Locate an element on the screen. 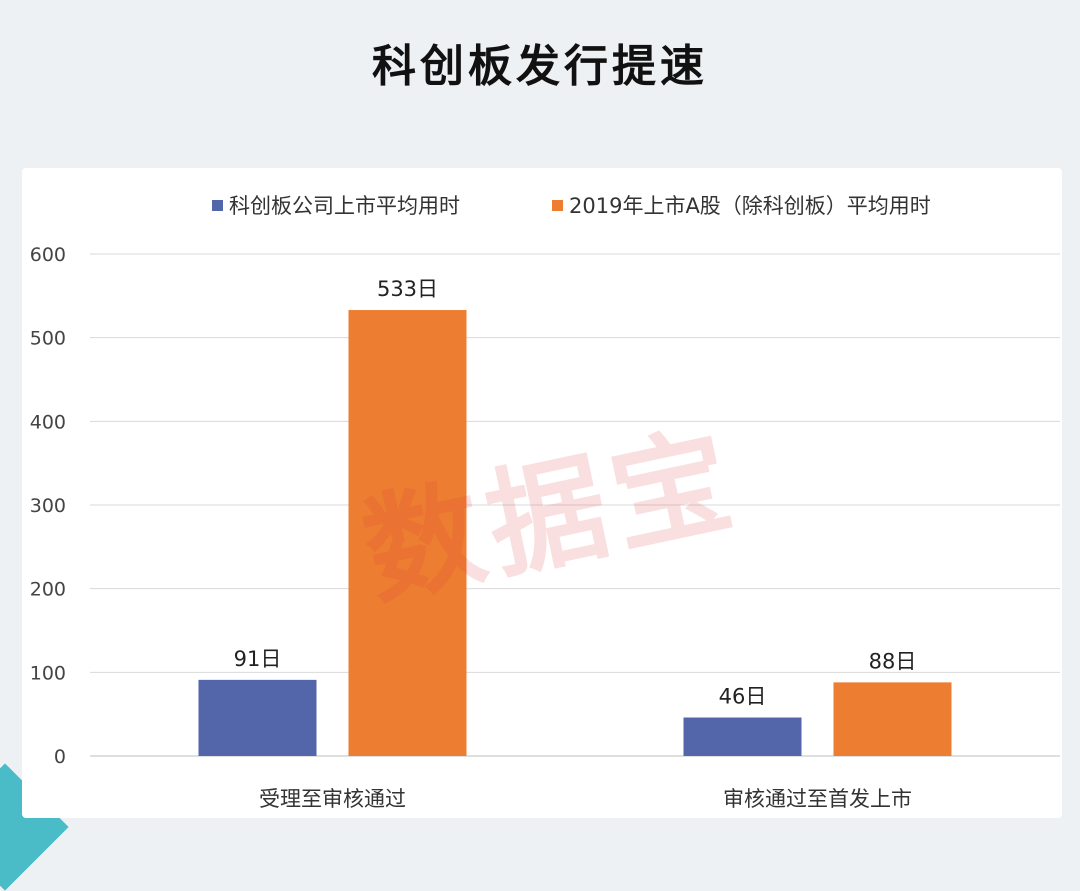 Image resolution: width=1080 pixels, height=891 pixels. chart-title: 科创板发行提速 is located at coordinates (540, 66).